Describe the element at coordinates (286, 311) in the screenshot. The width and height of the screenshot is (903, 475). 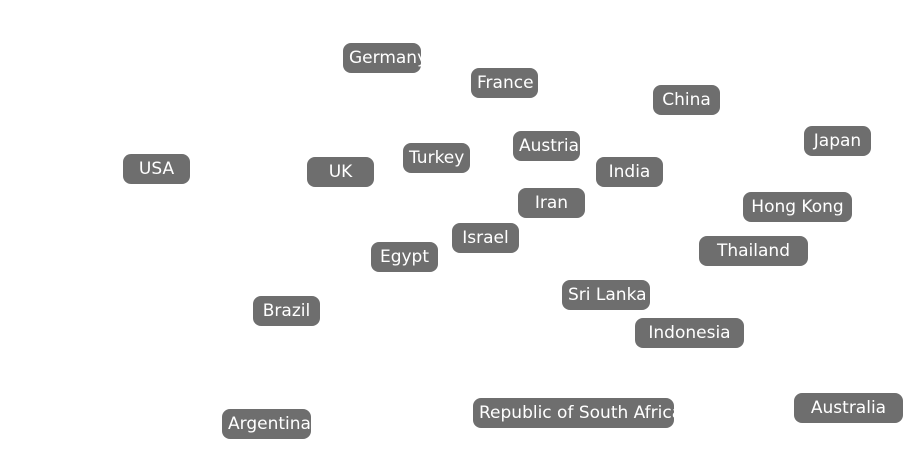
I see `country-chip-brazil: Brazil` at that location.